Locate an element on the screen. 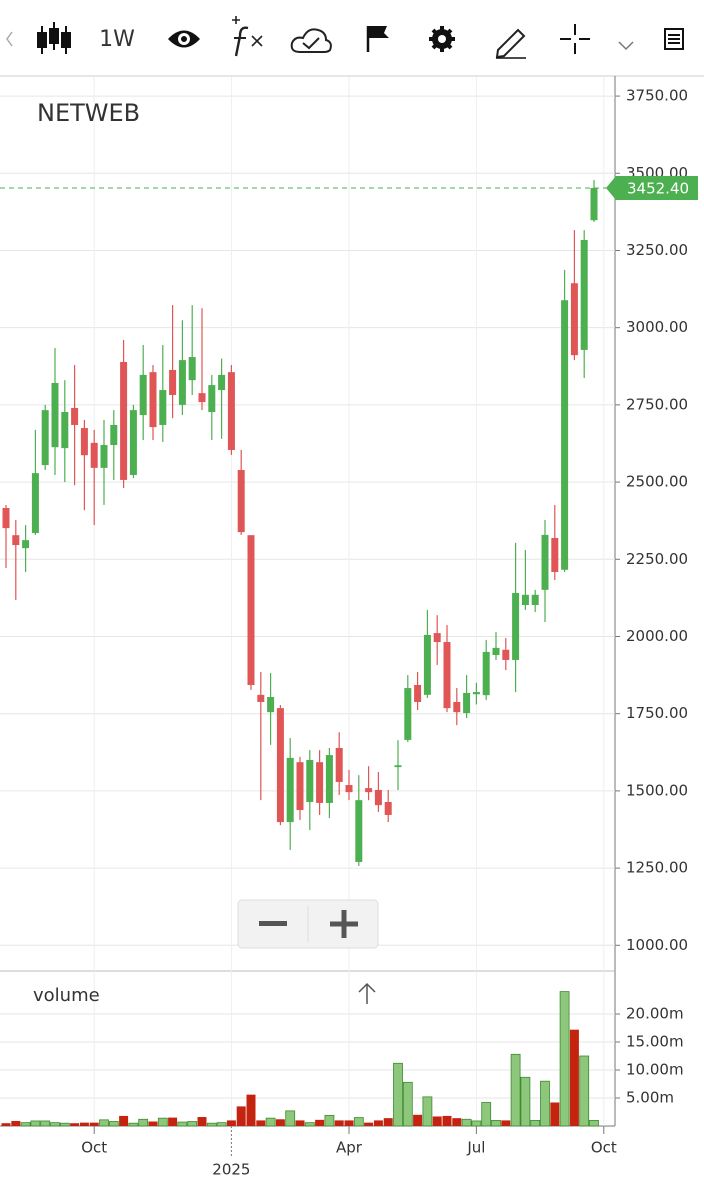  settings-button is located at coordinates (442, 39).